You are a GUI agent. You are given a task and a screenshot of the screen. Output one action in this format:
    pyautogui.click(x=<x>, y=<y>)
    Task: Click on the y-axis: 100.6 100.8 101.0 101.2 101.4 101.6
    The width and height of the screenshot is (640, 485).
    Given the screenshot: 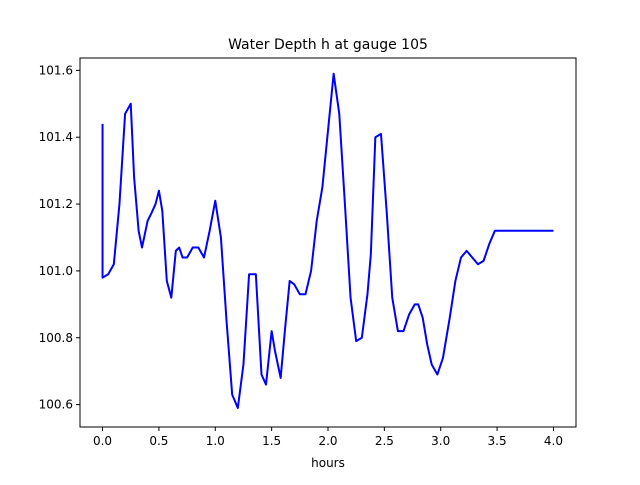 What is the action you would take?
    pyautogui.click(x=59, y=237)
    